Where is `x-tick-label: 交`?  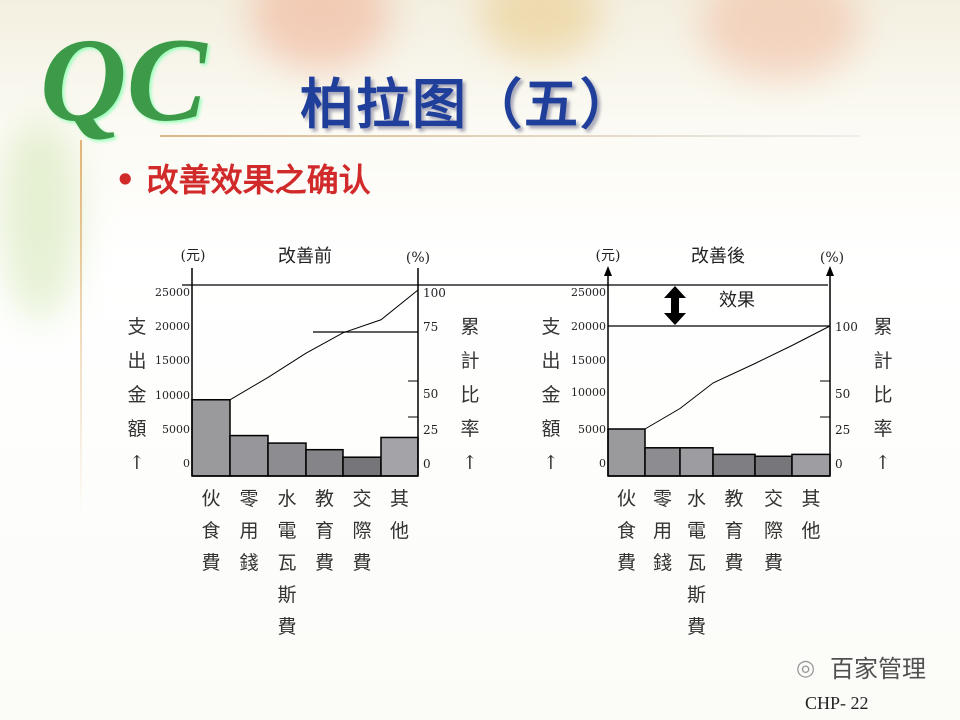 x-tick-label: 交 is located at coordinates (773, 499).